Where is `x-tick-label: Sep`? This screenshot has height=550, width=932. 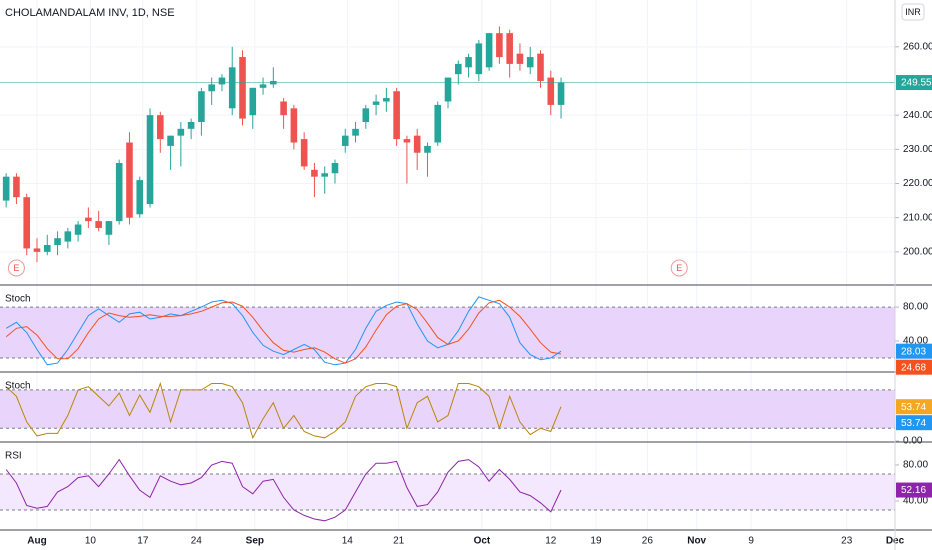
x-tick-label: Sep is located at coordinates (255, 541).